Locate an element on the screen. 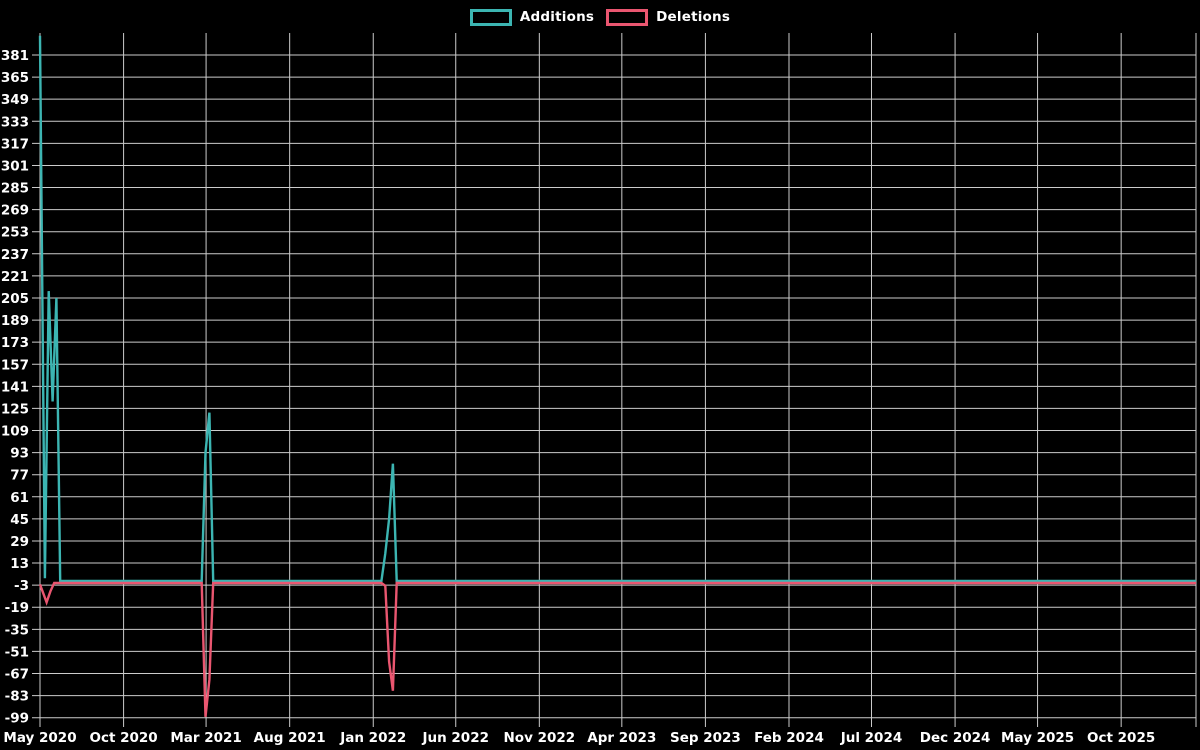  x-tick-label: Oct 2020 is located at coordinates (123, 738).